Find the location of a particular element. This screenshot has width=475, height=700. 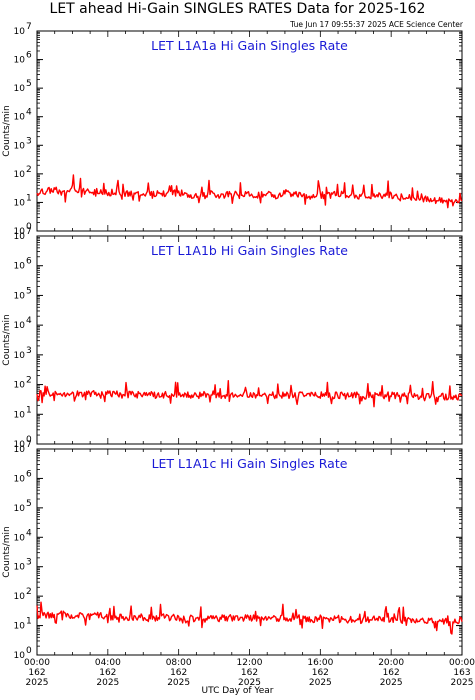

x-tick-label: 04:00 is located at coordinates (108, 663).